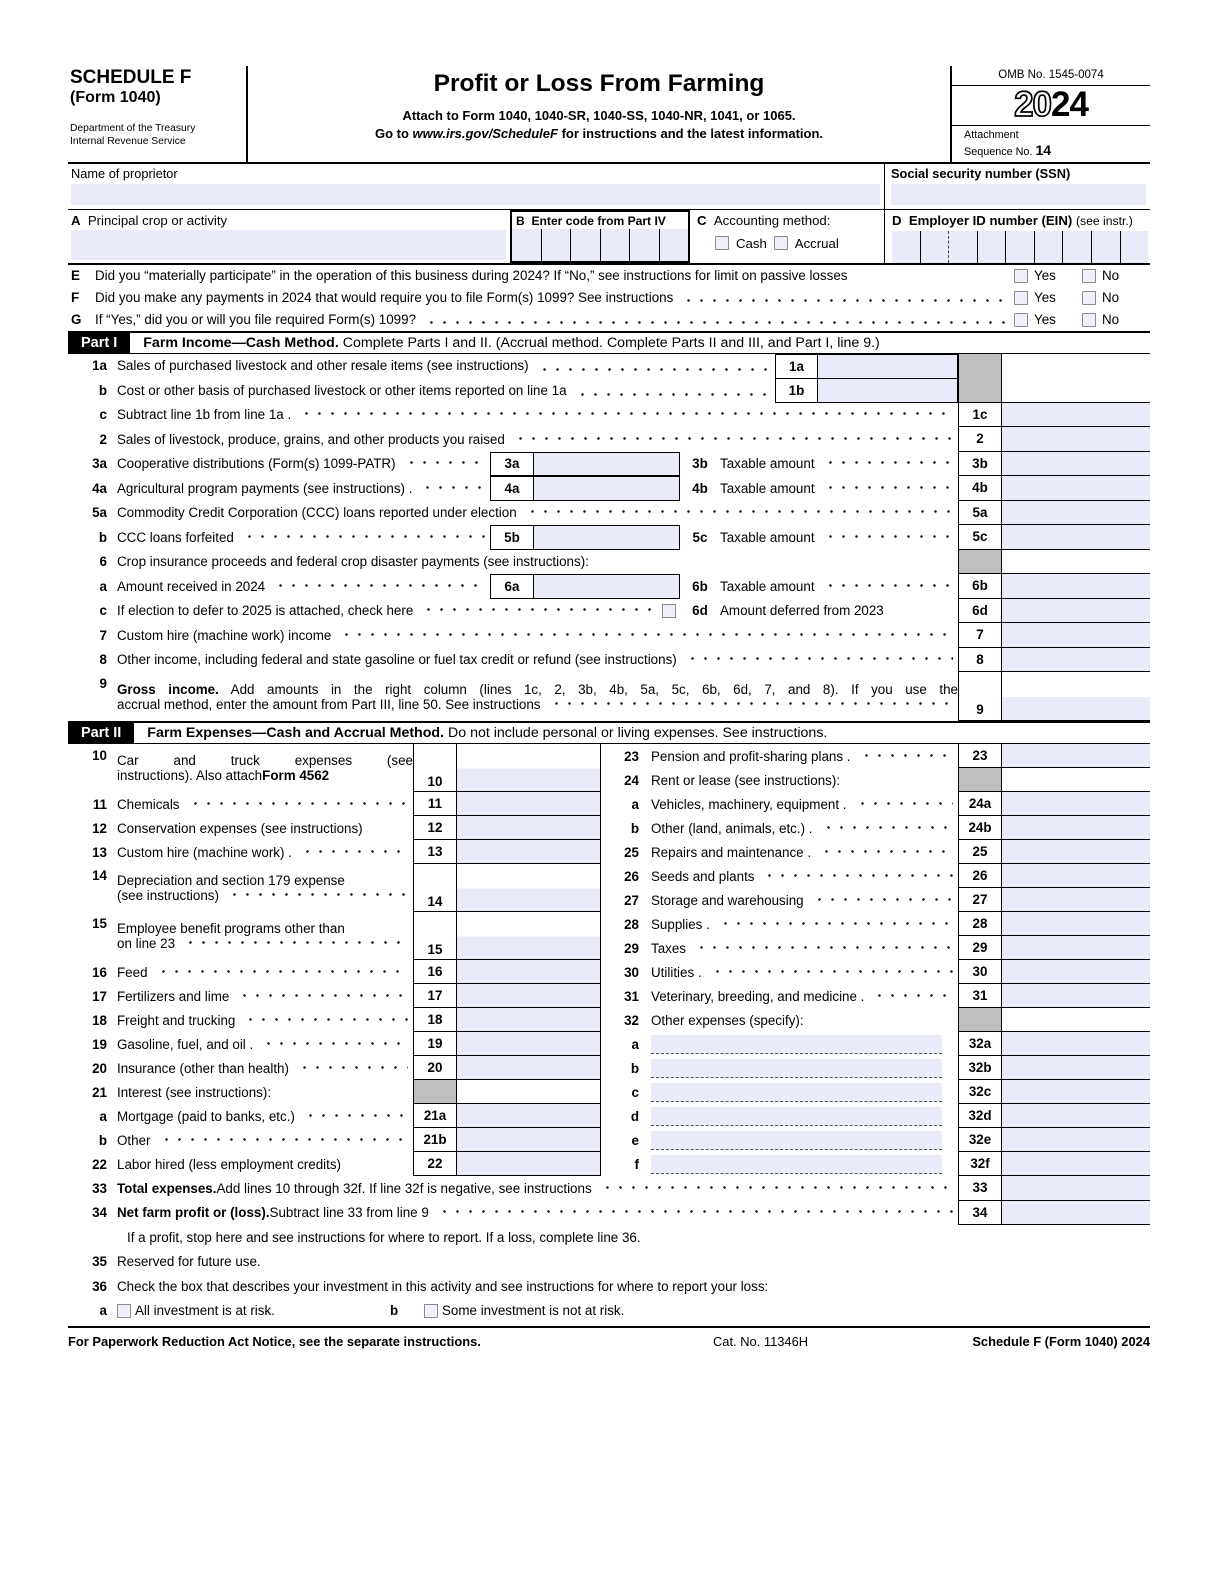 This screenshot has height=1580, width=1218. What do you see at coordinates (528, 936) in the screenshot?
I see `line-15-amount-input` at bounding box center [528, 936].